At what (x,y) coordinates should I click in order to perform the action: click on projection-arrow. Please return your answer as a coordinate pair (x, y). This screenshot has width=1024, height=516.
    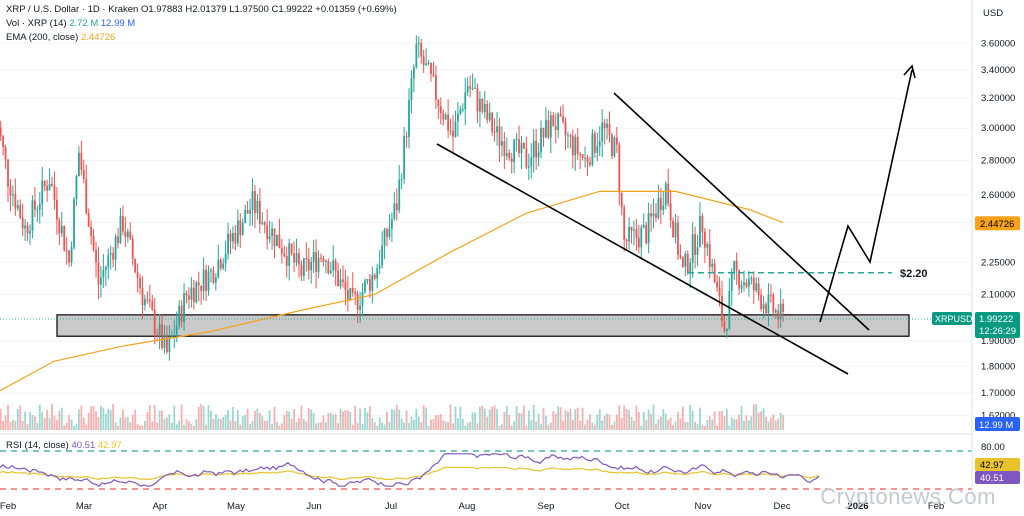
    Looking at the image, I should click on (909, 71).